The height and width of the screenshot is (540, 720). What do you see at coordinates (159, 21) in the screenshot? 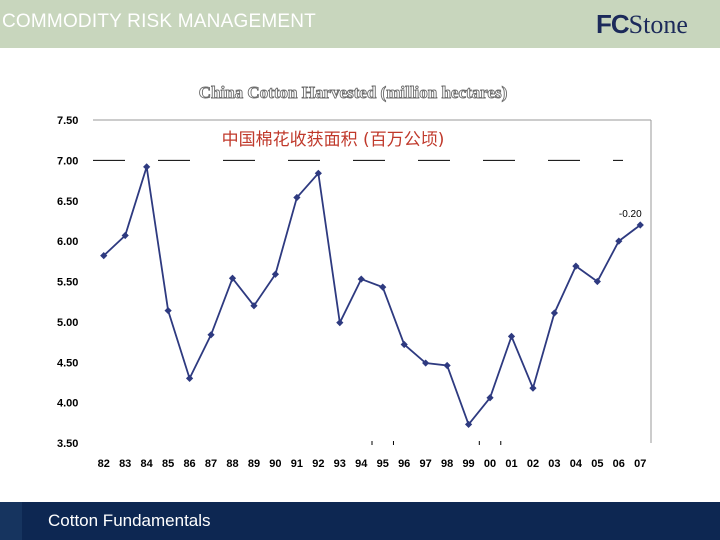
I see `header-title: COMMODITY RISK MANAGEMENT` at bounding box center [159, 21].